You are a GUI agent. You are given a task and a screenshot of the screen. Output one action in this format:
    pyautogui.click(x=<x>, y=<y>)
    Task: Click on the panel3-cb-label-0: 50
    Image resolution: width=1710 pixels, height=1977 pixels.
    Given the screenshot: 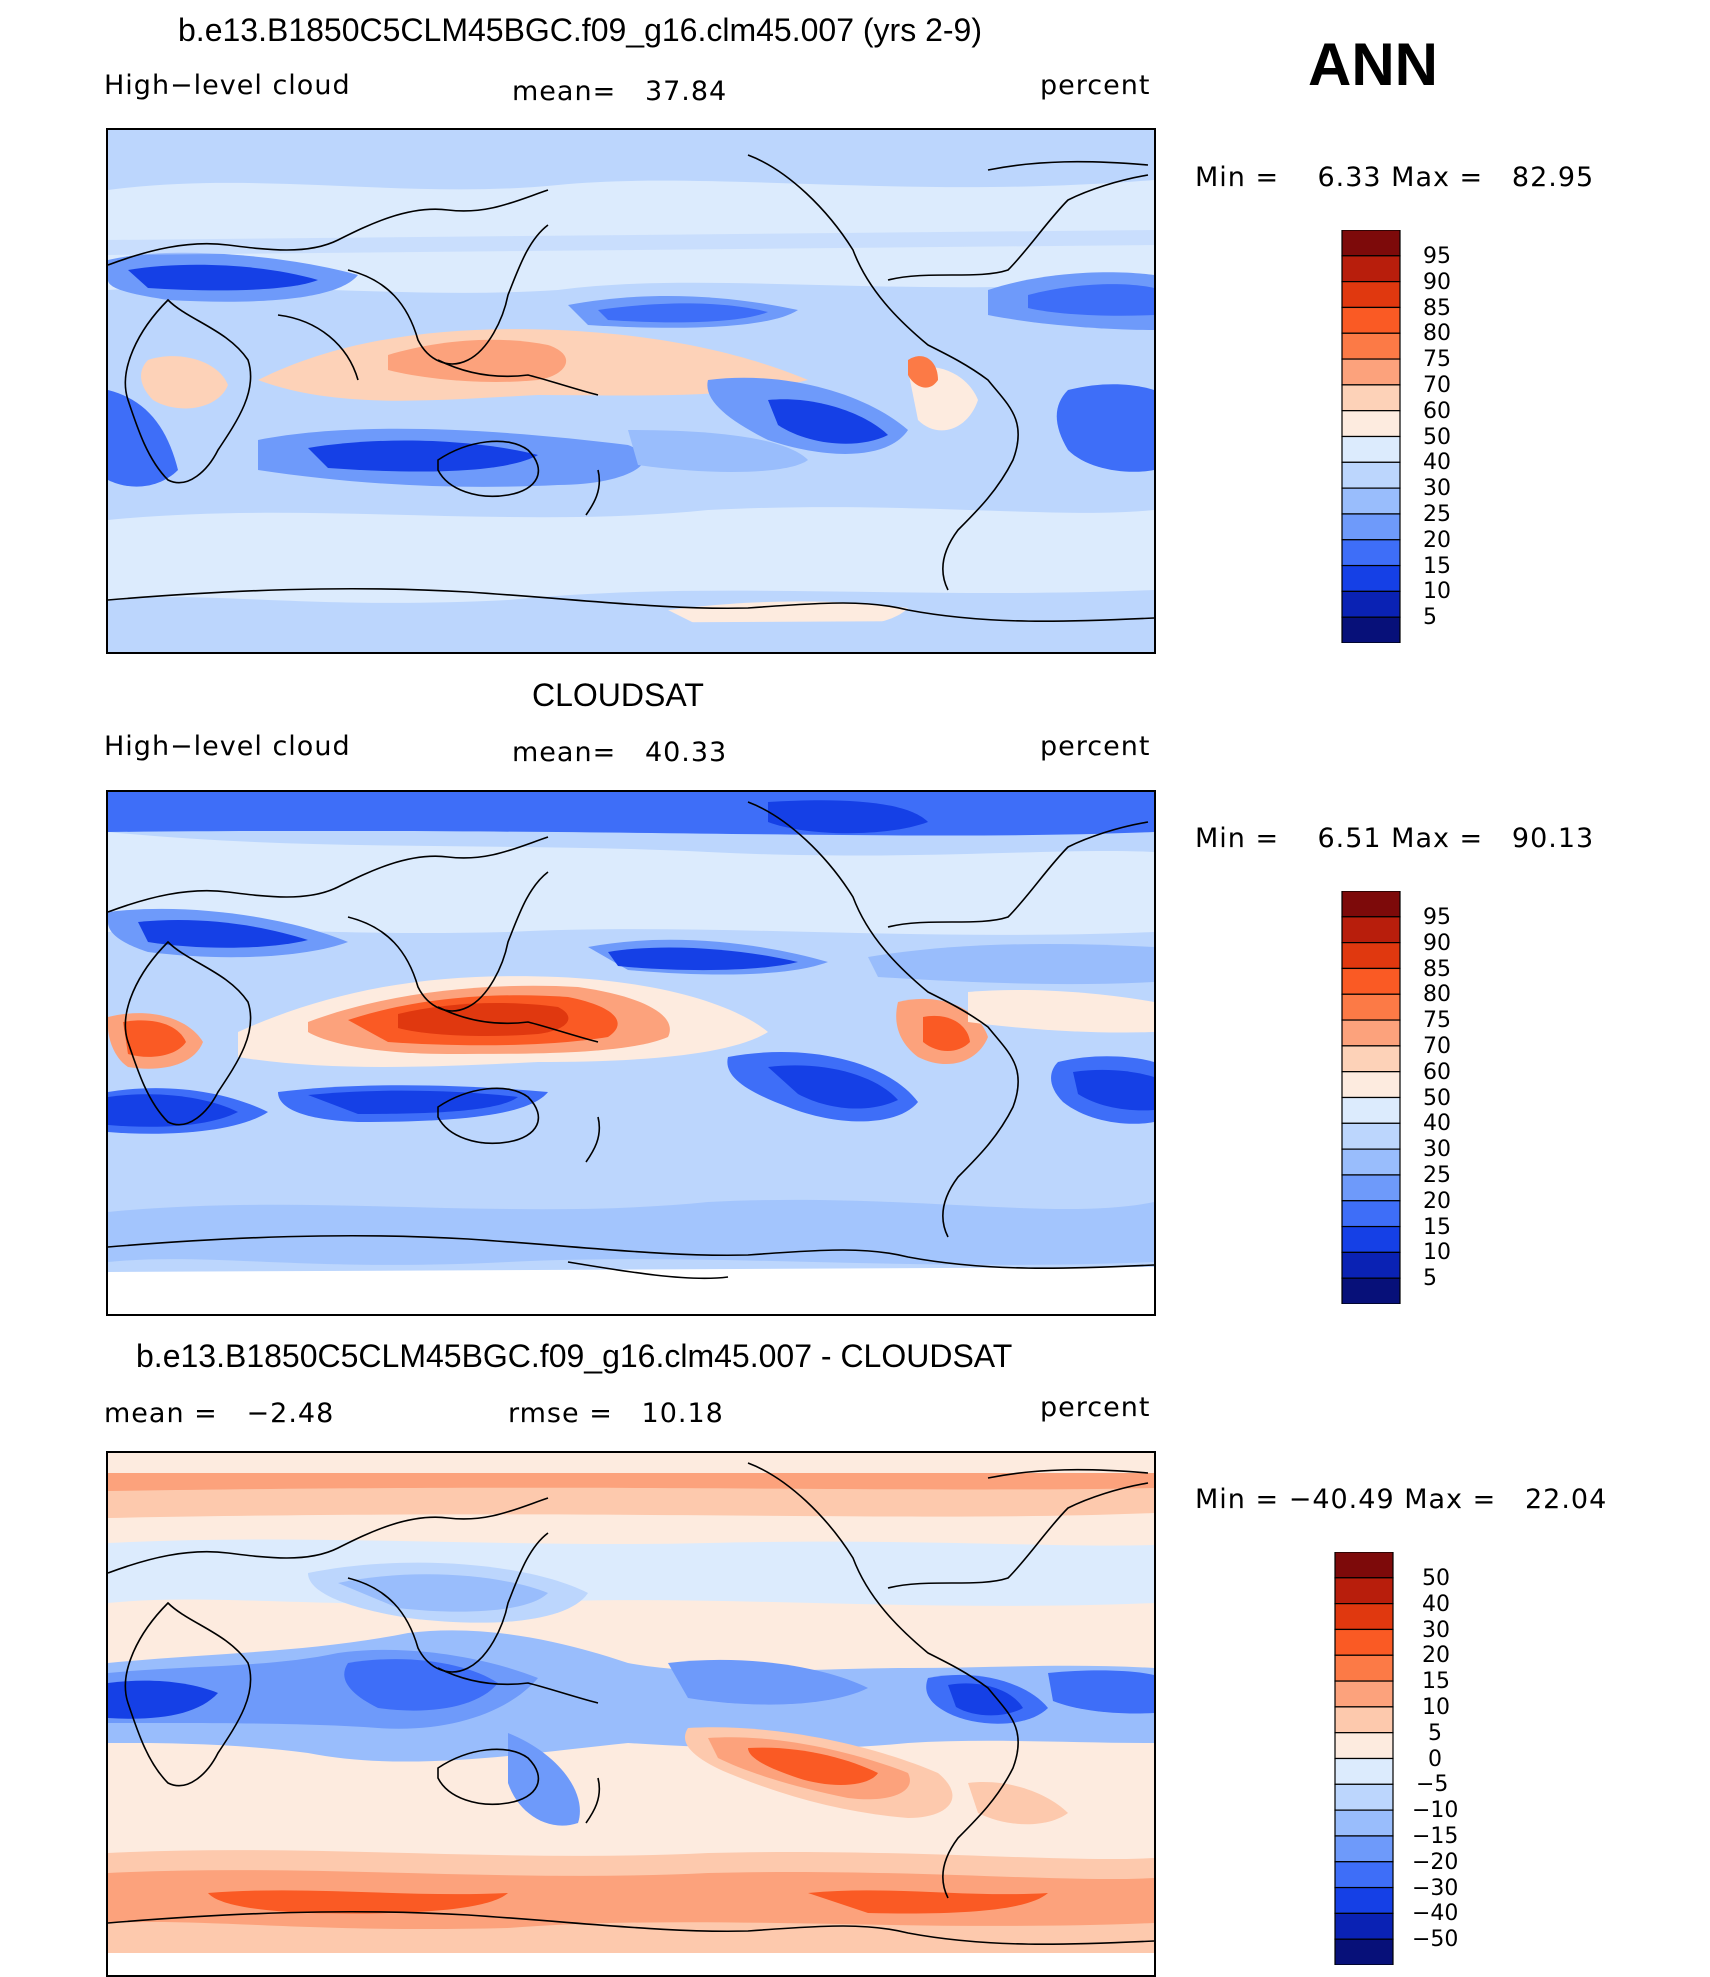 What is the action you would take?
    pyautogui.click(x=1436, y=1578)
    